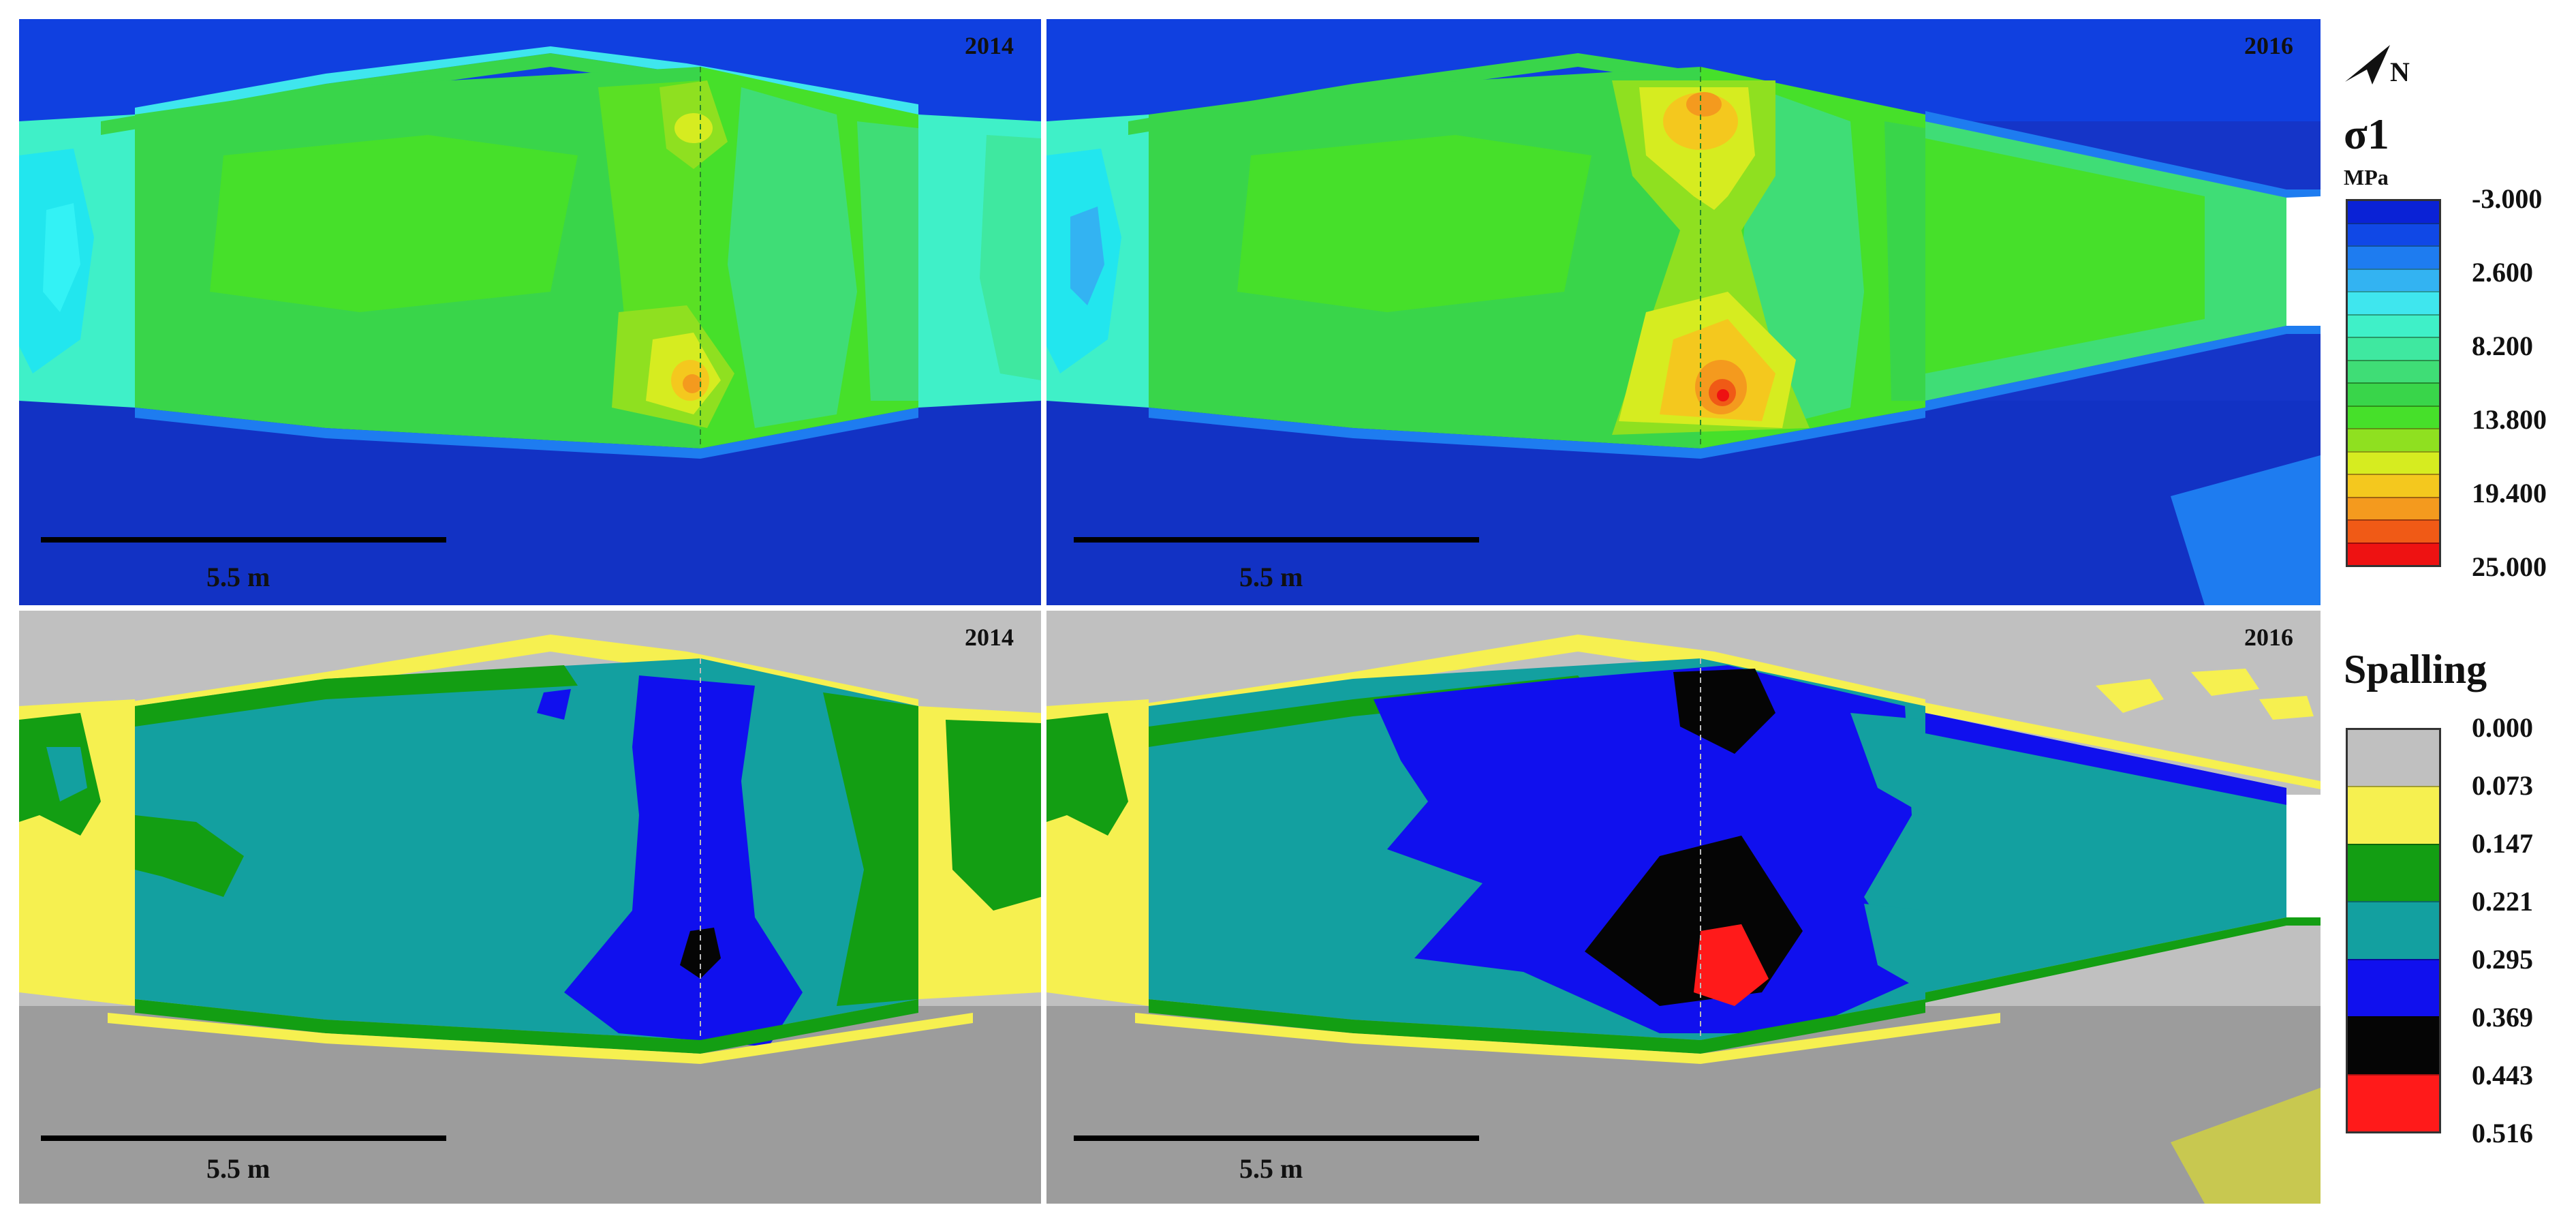 The image size is (2576, 1220). What do you see at coordinates (2502, 785) in the screenshot?
I see `spall_legend-tick-label: 0.073` at bounding box center [2502, 785].